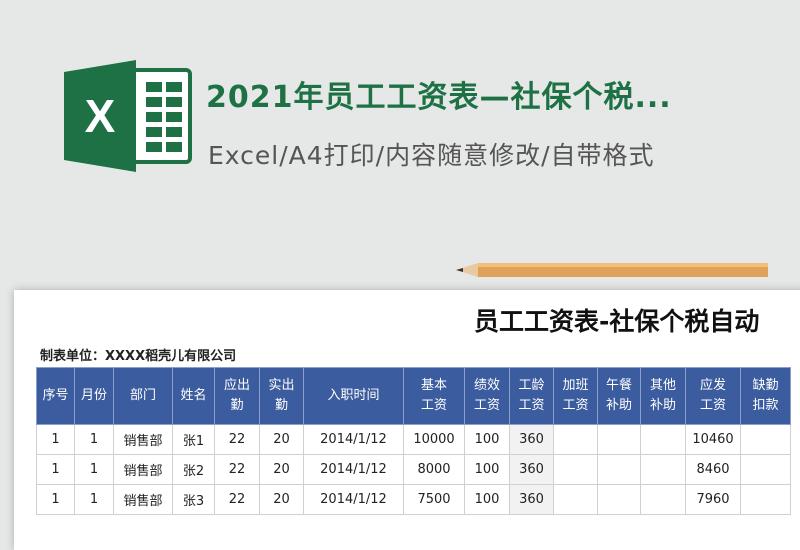 The height and width of the screenshot is (550, 800). I want to click on column-header-text: 加班工资, so click(575, 395).